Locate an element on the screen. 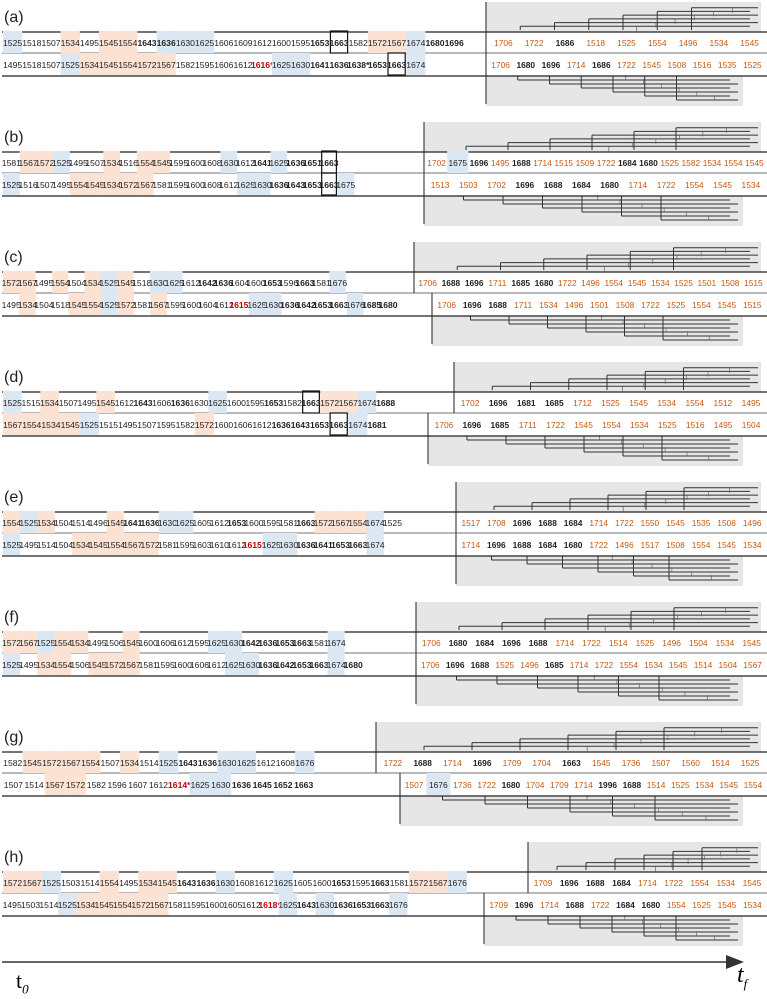 The image size is (767, 999). tail-cell: 1736 is located at coordinates (631, 763).